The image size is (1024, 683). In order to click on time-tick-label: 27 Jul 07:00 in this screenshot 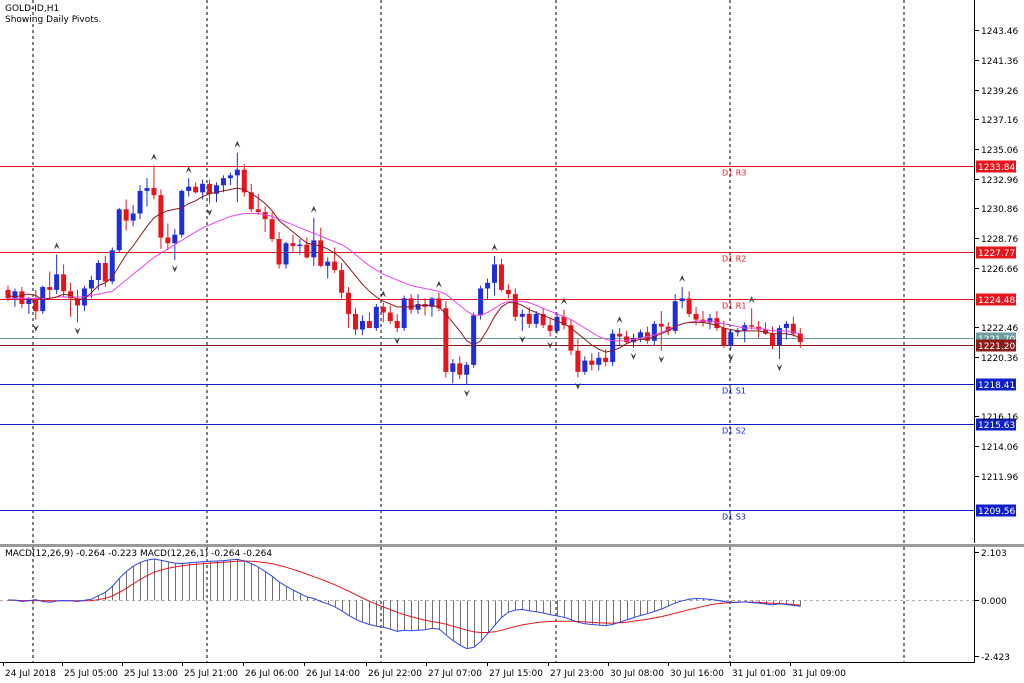, I will do `click(455, 674)`.